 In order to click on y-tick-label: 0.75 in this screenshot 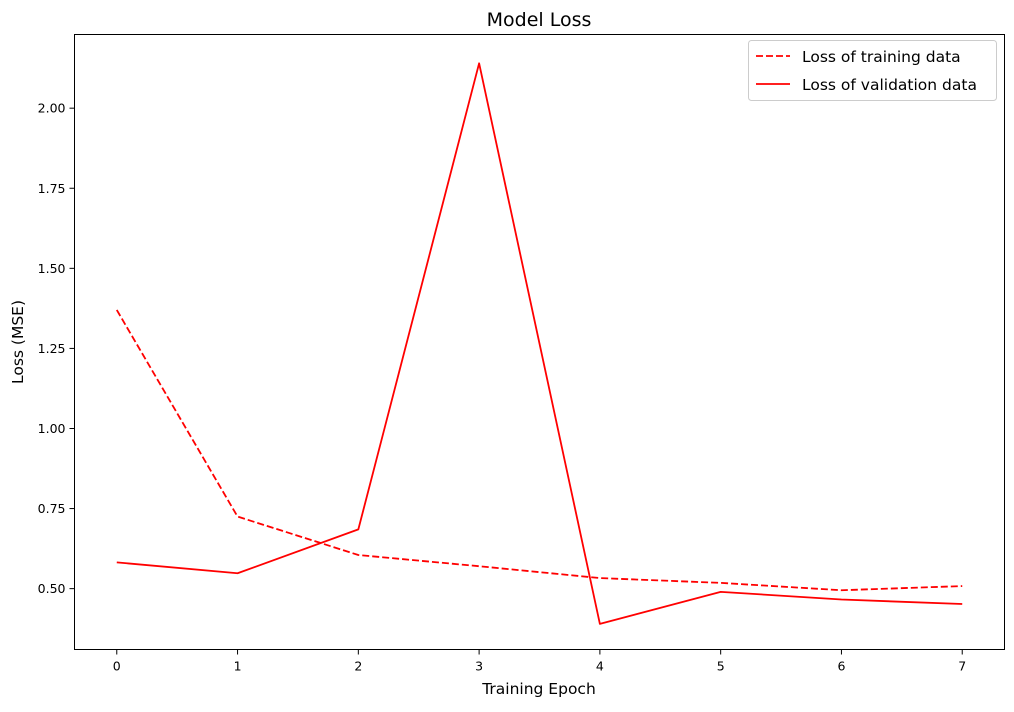, I will do `click(52, 508)`.